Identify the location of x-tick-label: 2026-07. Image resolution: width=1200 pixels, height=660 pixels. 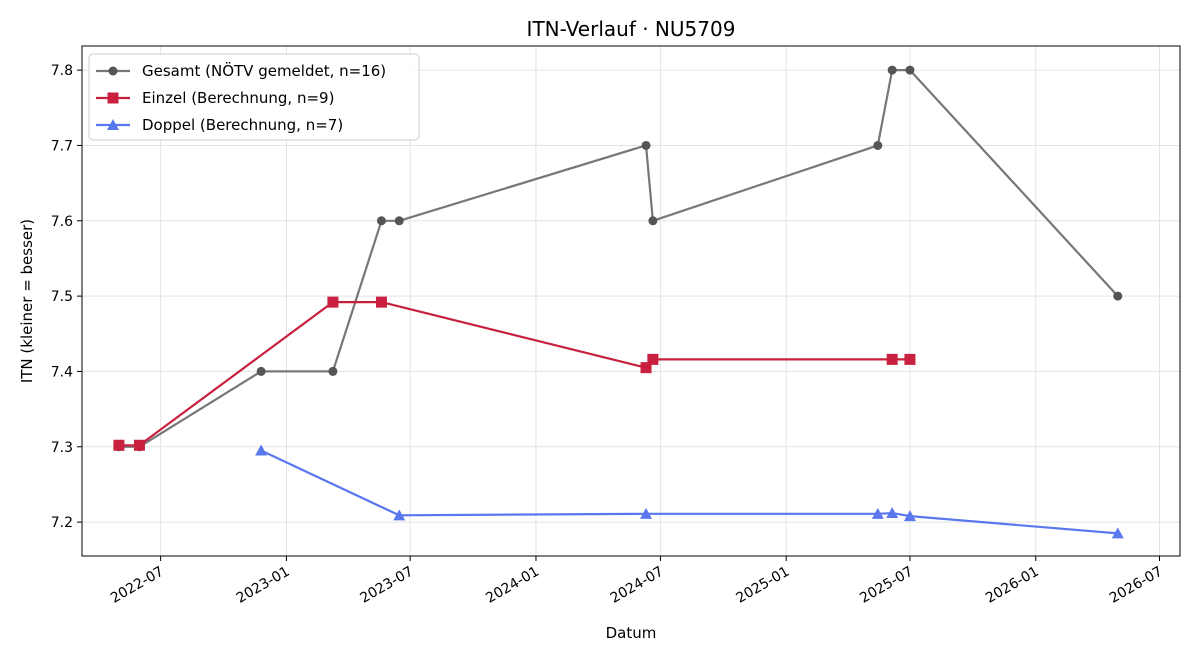
(1136, 585).